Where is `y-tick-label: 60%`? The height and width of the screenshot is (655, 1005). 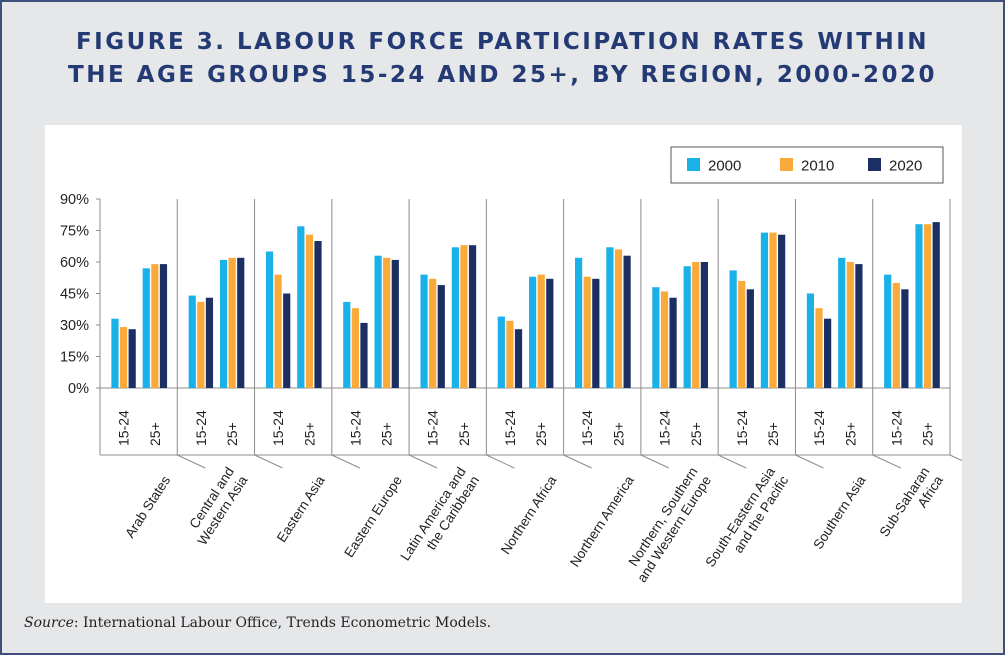 y-tick-label: 60% is located at coordinates (74, 263).